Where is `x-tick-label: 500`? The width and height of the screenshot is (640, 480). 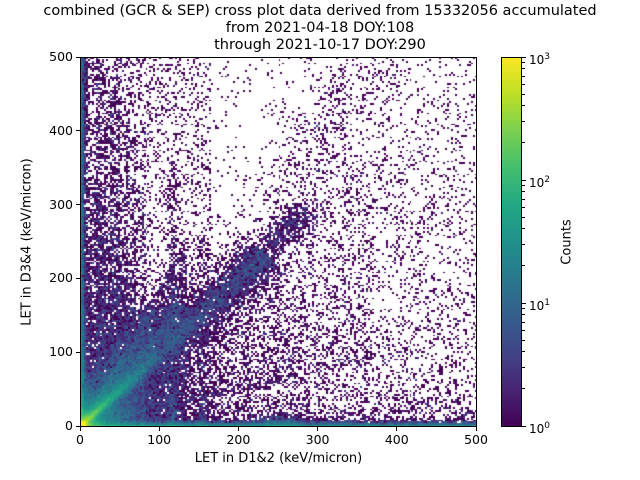 x-tick-label: 500 is located at coordinates (476, 439).